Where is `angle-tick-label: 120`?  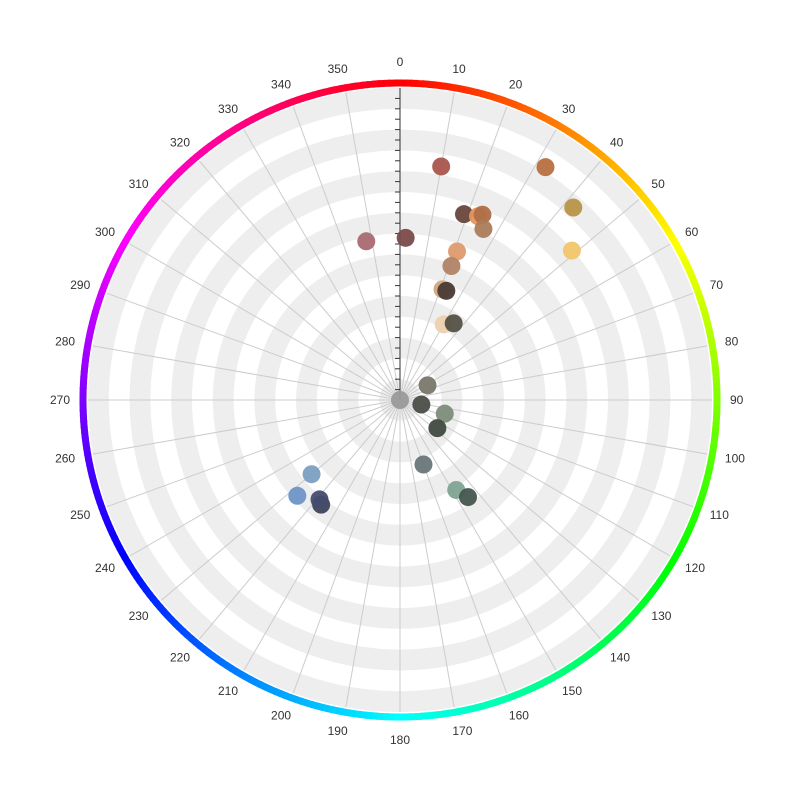
angle-tick-label: 120 is located at coordinates (695, 568).